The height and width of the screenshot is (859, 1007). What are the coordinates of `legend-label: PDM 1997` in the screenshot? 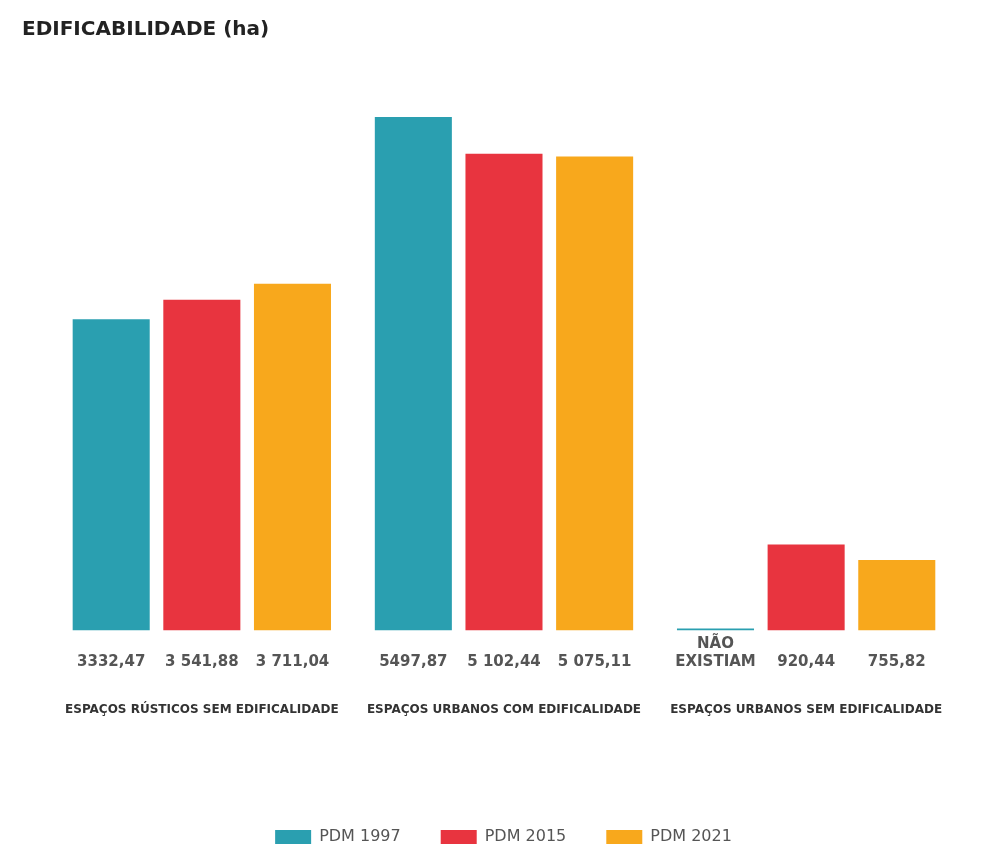 It's located at (360, 836).